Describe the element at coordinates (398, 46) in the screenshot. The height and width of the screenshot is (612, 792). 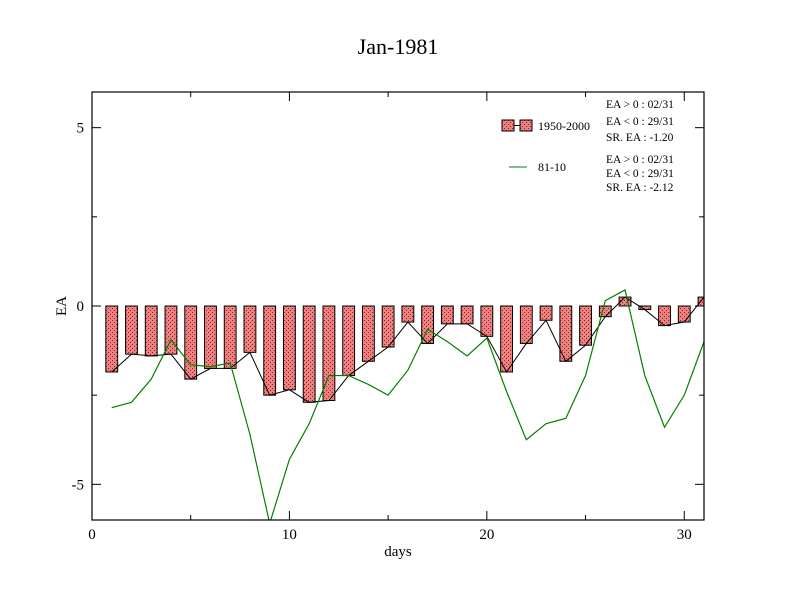
I see `chart-title: Jan-1981` at that location.